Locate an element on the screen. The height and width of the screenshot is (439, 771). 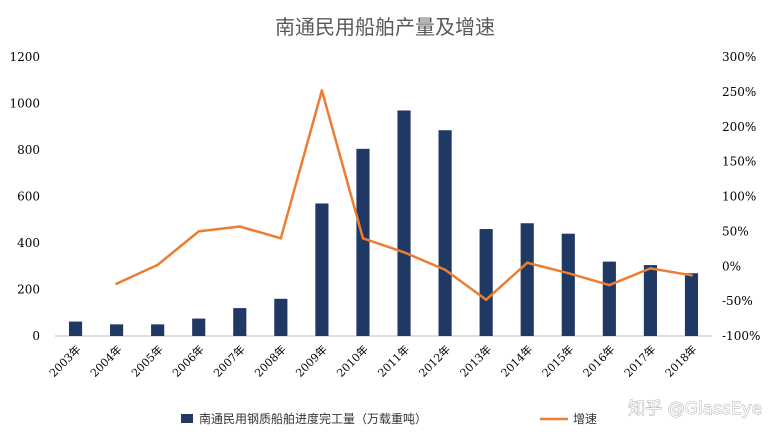
chart-title: 南通民用船舶产量及增速 is located at coordinates (385, 27).